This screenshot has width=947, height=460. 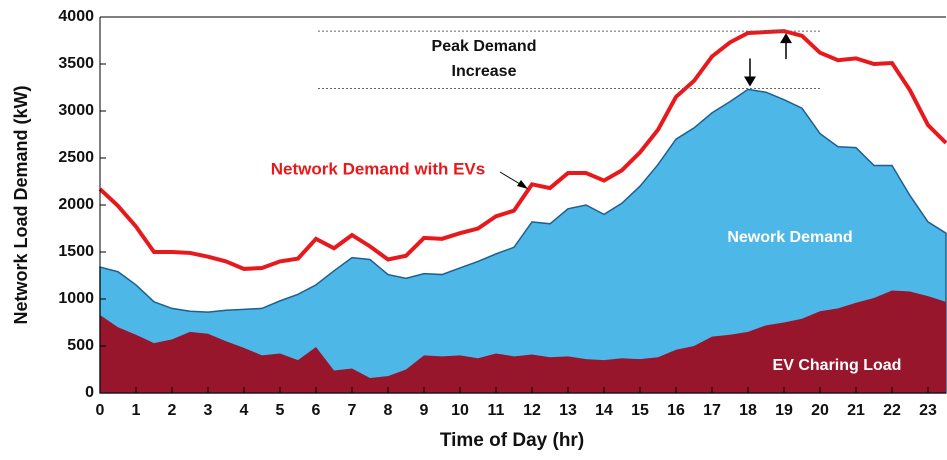 I want to click on x-tick-label: 1, so click(x=136, y=410).